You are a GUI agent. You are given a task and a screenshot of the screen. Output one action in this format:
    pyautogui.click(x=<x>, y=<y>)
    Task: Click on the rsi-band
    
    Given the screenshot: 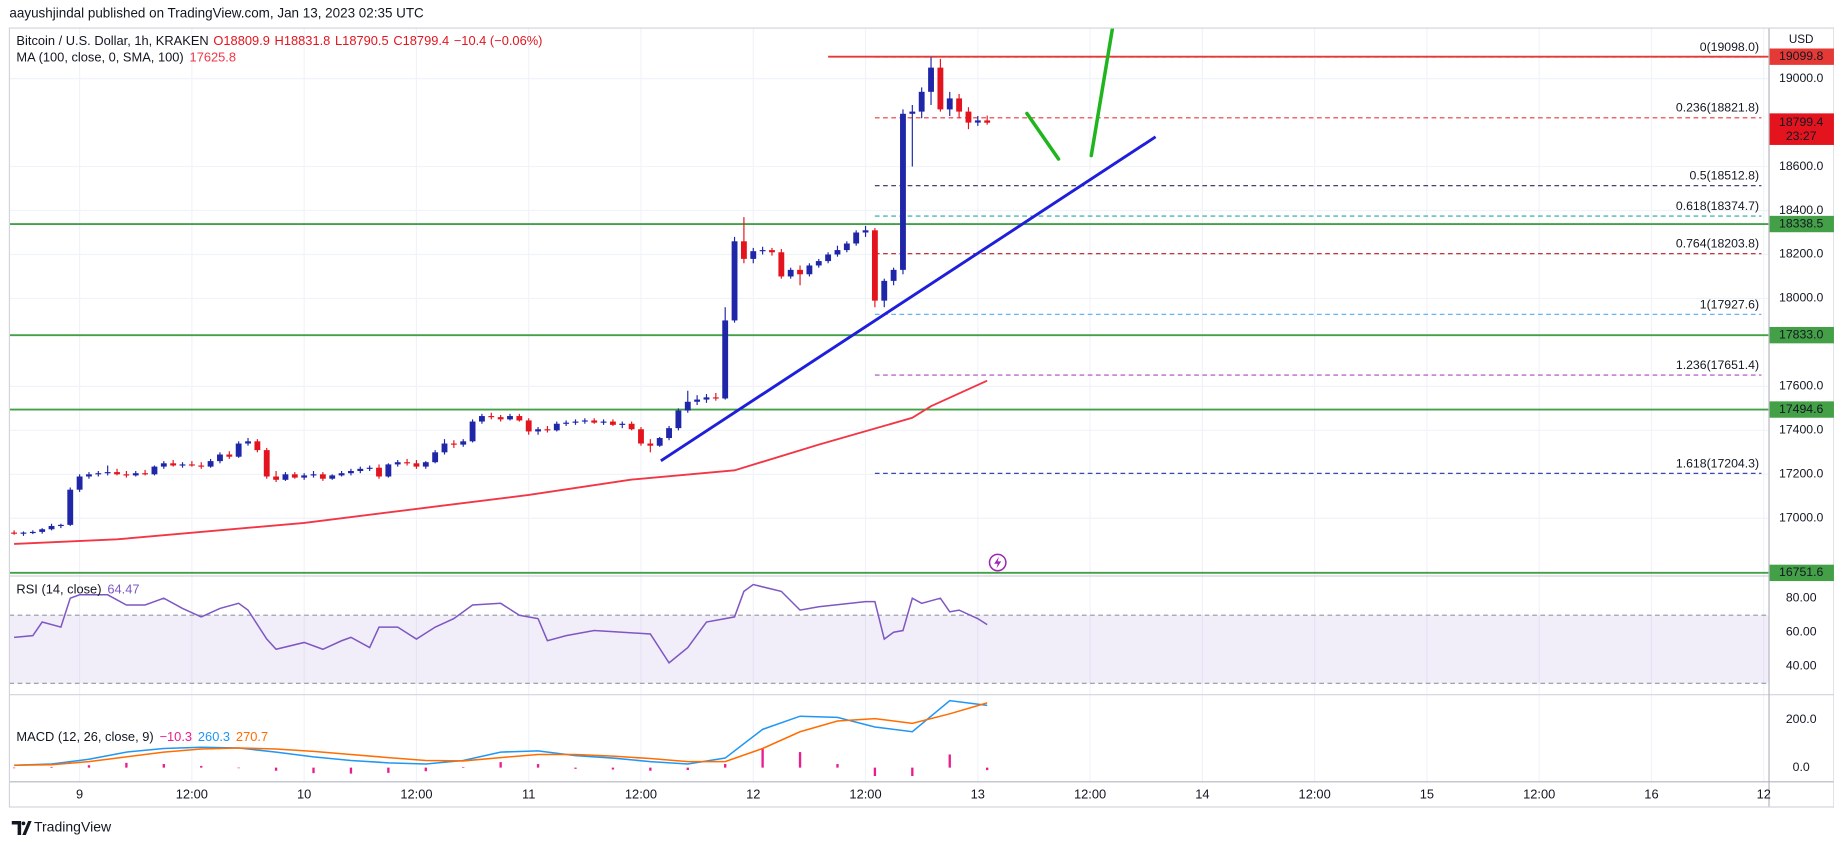 What is the action you would take?
    pyautogui.click(x=889, y=649)
    